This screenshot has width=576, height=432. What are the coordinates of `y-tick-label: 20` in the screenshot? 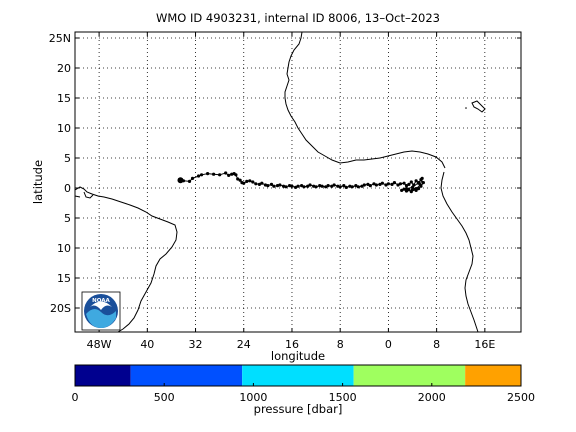 It's located at (64, 68).